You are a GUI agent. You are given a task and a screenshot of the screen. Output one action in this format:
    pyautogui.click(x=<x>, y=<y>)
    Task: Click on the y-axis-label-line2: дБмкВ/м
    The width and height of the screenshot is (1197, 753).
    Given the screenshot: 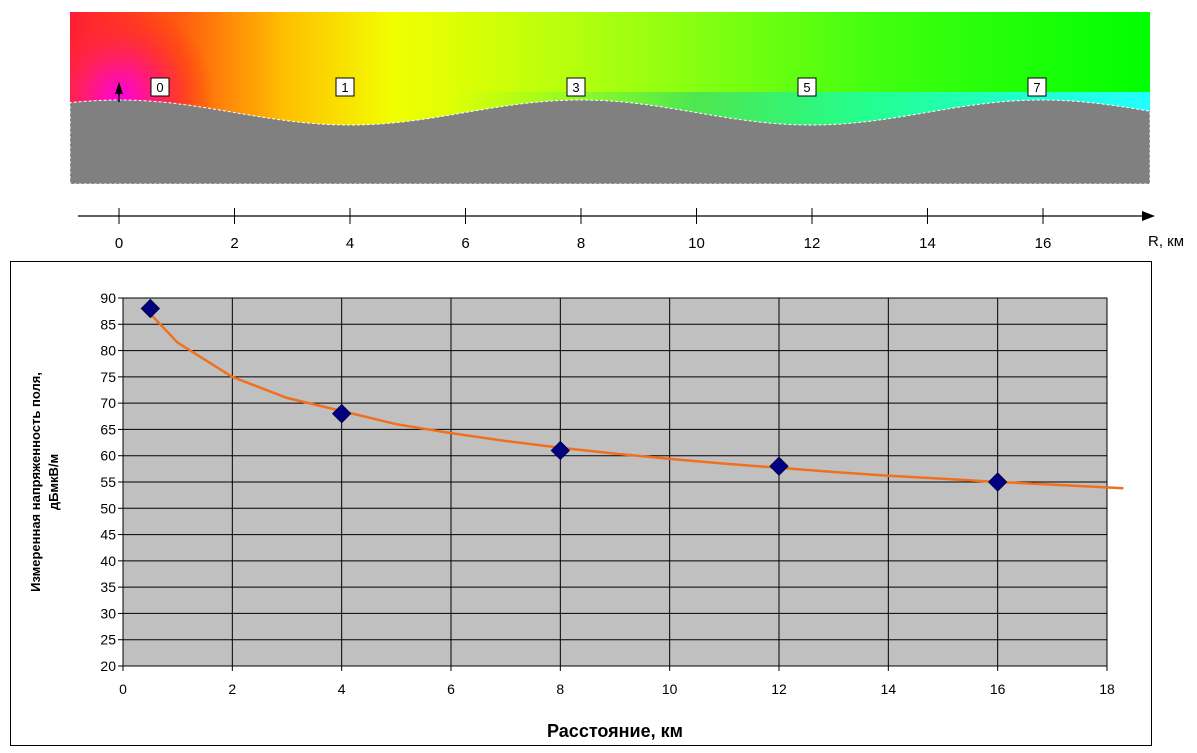 What is the action you would take?
    pyautogui.click(x=53, y=482)
    